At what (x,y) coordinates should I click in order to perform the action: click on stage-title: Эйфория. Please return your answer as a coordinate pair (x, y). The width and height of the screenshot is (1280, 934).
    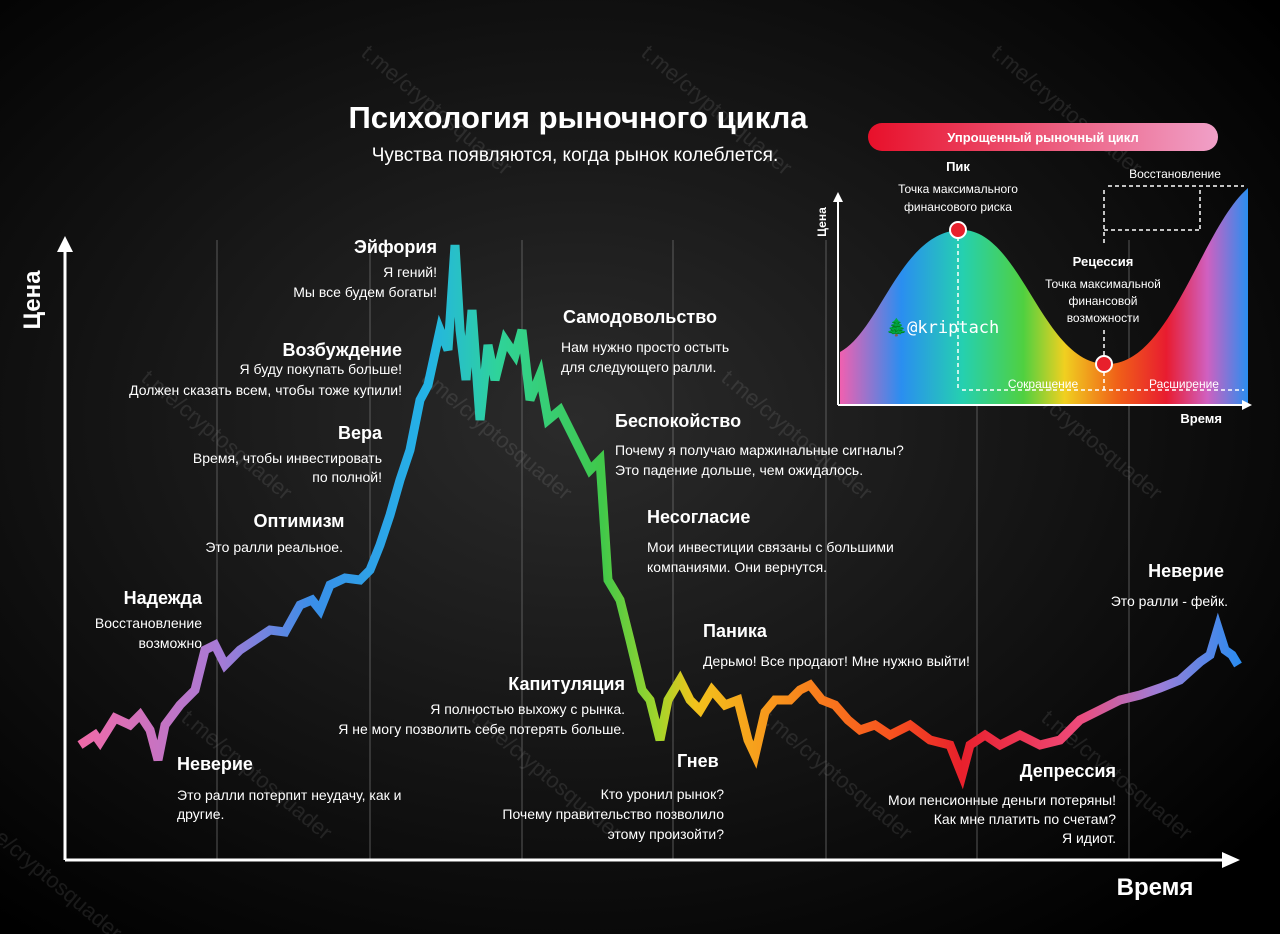
    Looking at the image, I should click on (395, 247).